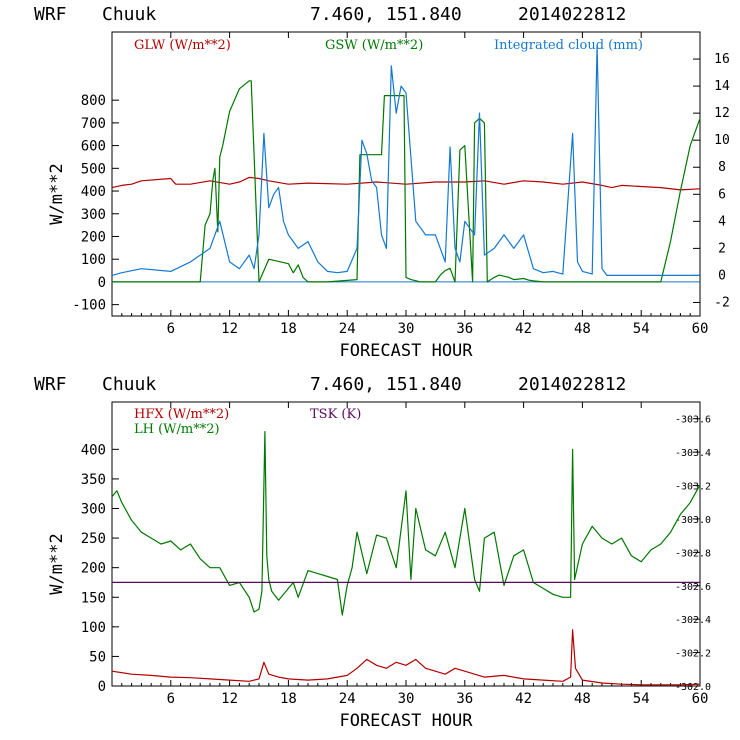  Describe the element at coordinates (406, 657) in the screenshot. I see `series-line-hfx` at that location.